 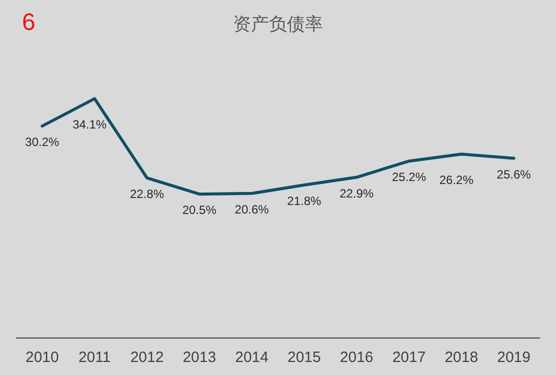 What do you see at coordinates (199, 210) in the screenshot?
I see `data-label: 20.5%` at bounding box center [199, 210].